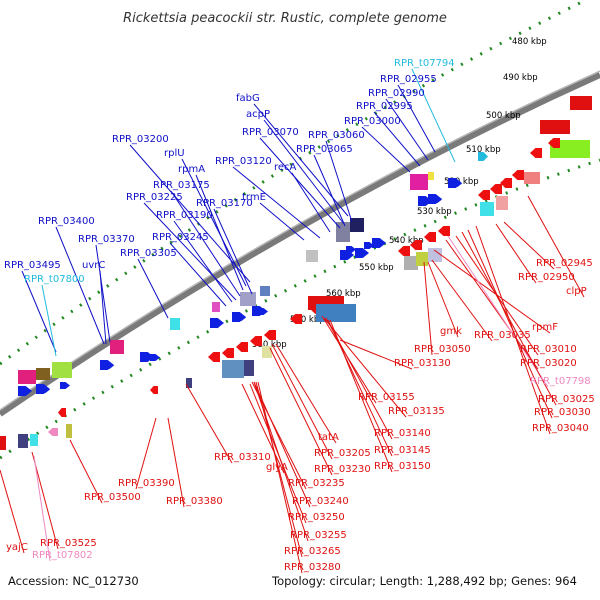  I want to click on gene-label: RPR_03140, so click(402, 433).